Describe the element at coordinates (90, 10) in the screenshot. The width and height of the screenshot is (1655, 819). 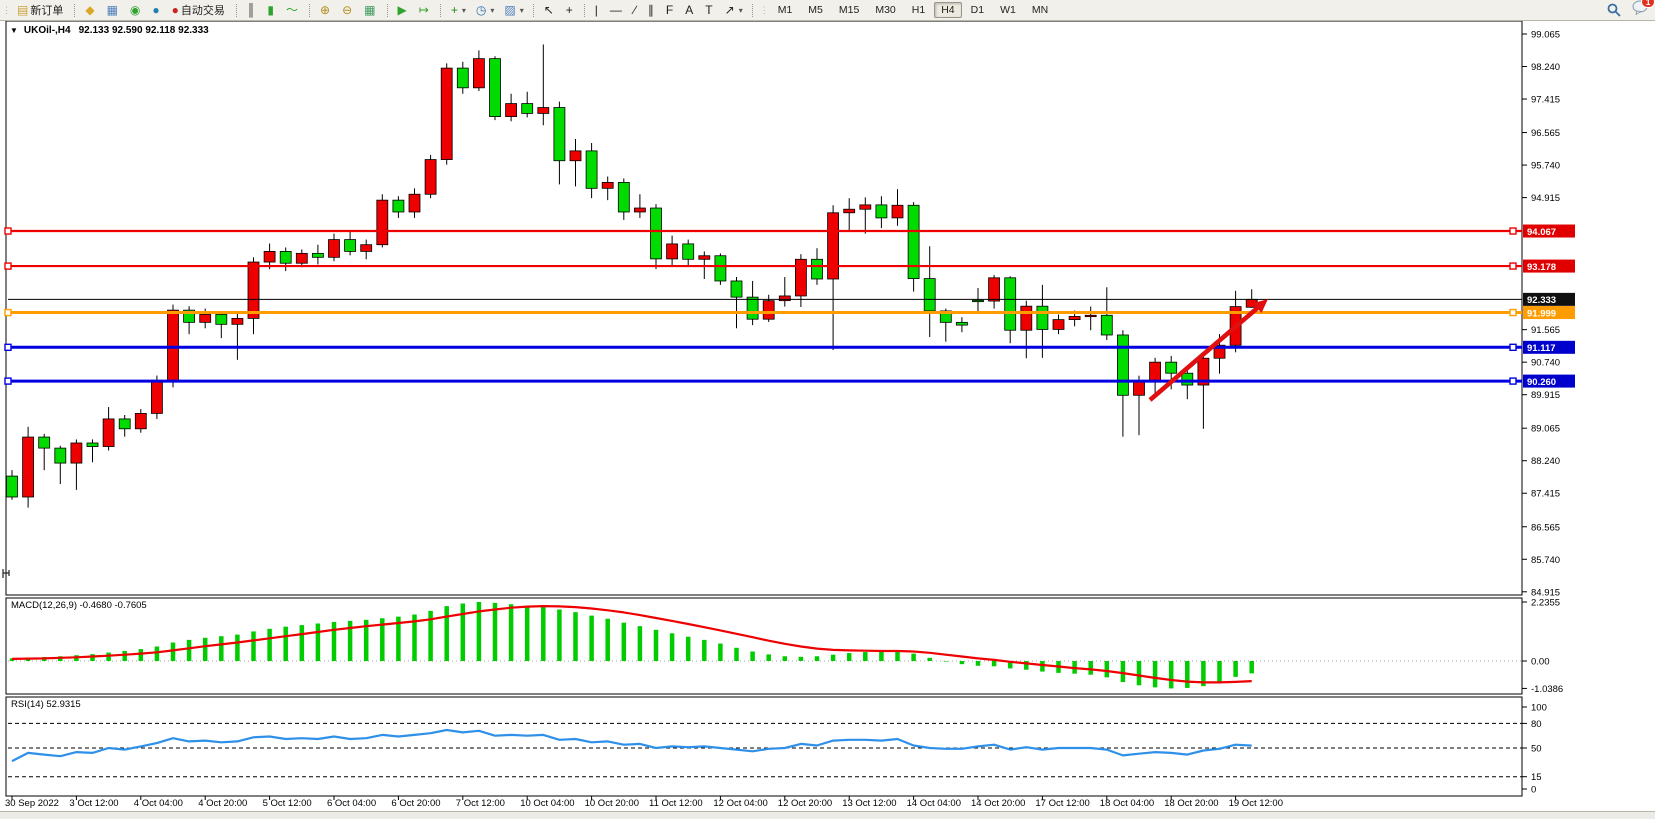
I see `market-watch-button: ◆` at that location.